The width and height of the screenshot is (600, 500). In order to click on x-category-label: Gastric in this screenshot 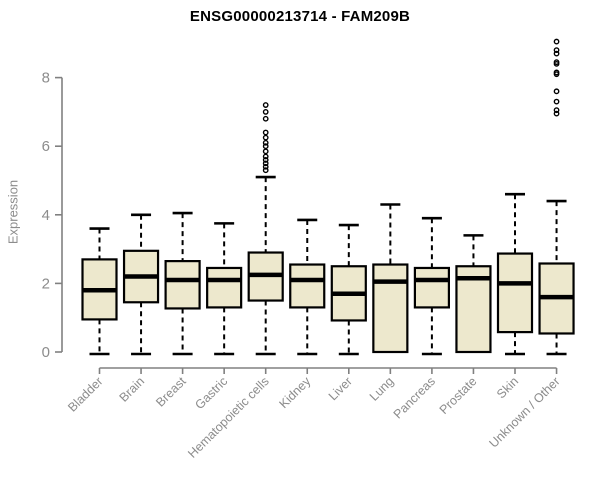, I will do `click(211, 393)`.